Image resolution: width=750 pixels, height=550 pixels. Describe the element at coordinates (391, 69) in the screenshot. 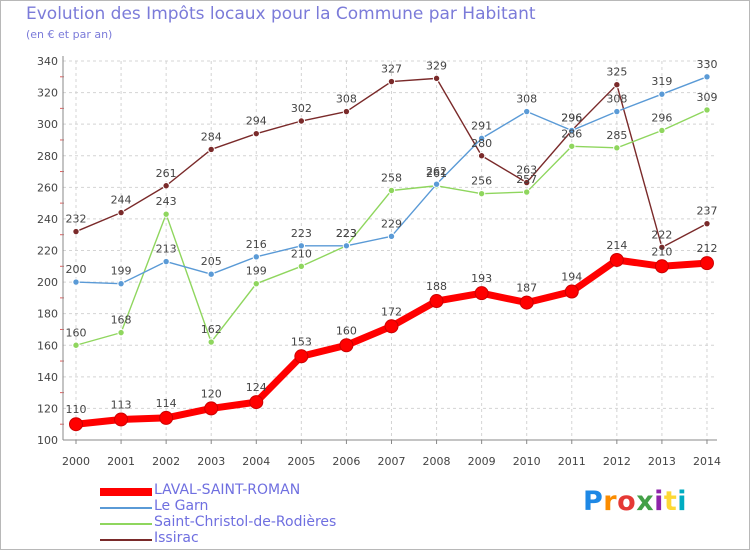

I see `data-label: 327` at that location.